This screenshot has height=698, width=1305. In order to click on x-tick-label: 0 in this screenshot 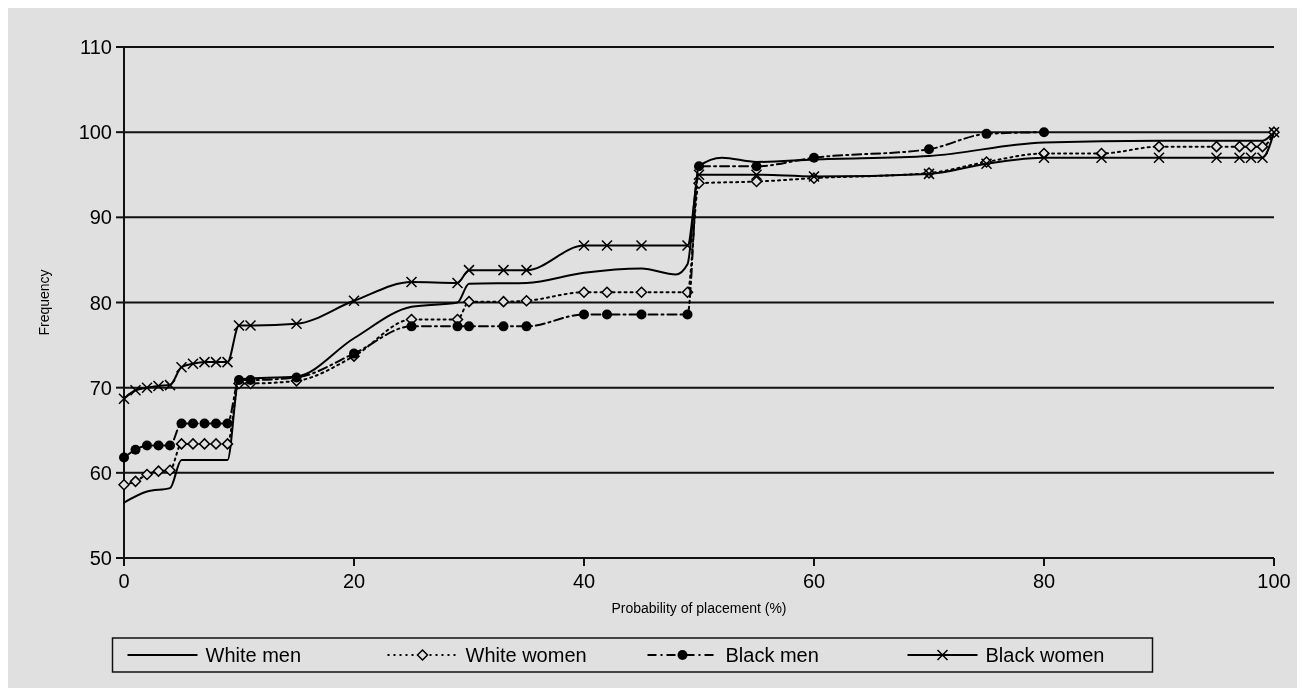, I will do `click(124, 581)`.